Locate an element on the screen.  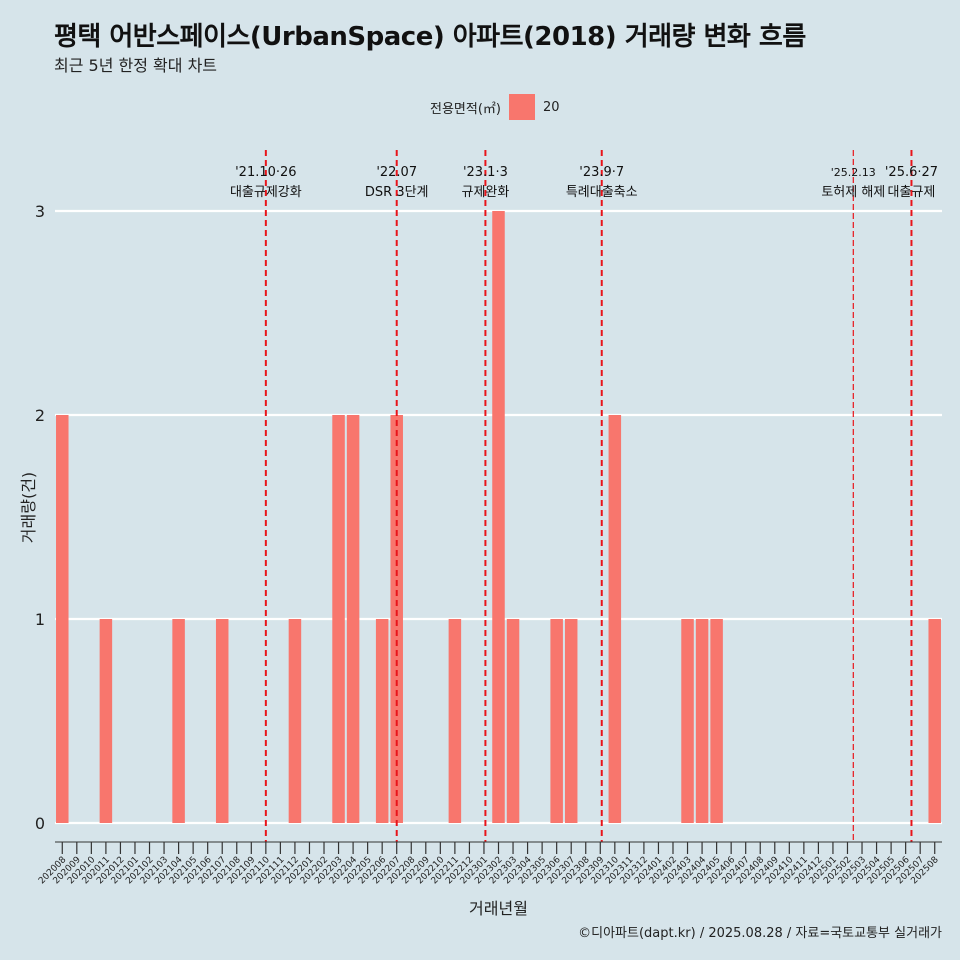
chart-subtitle: 최근 5년 한정 확대 차트 is located at coordinates (136, 65).